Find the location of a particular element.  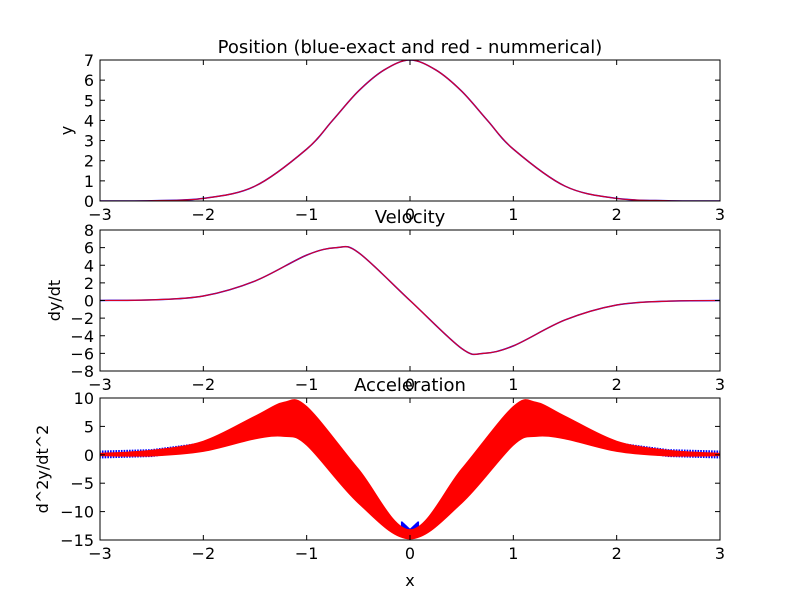

y-tick-label: −2 is located at coordinates (82, 318).